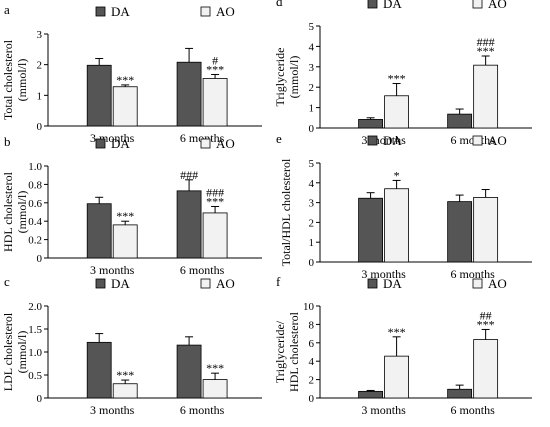 The height and width of the screenshot is (427, 550). I want to click on y-tick-label: 0.2, so click(35, 241).